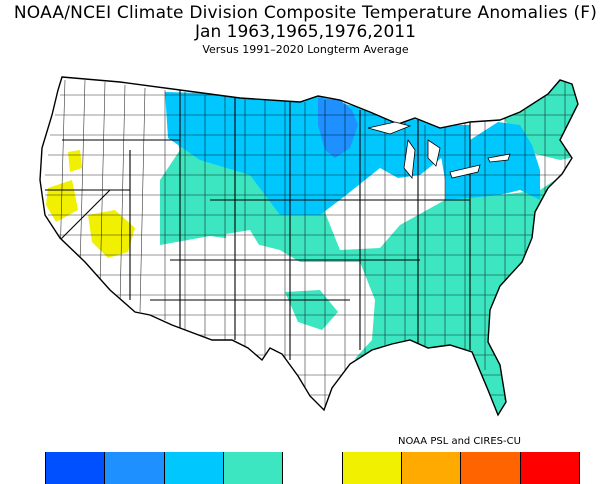  Describe the element at coordinates (499, 158) in the screenshot. I see `lake-ontario-icon` at that location.